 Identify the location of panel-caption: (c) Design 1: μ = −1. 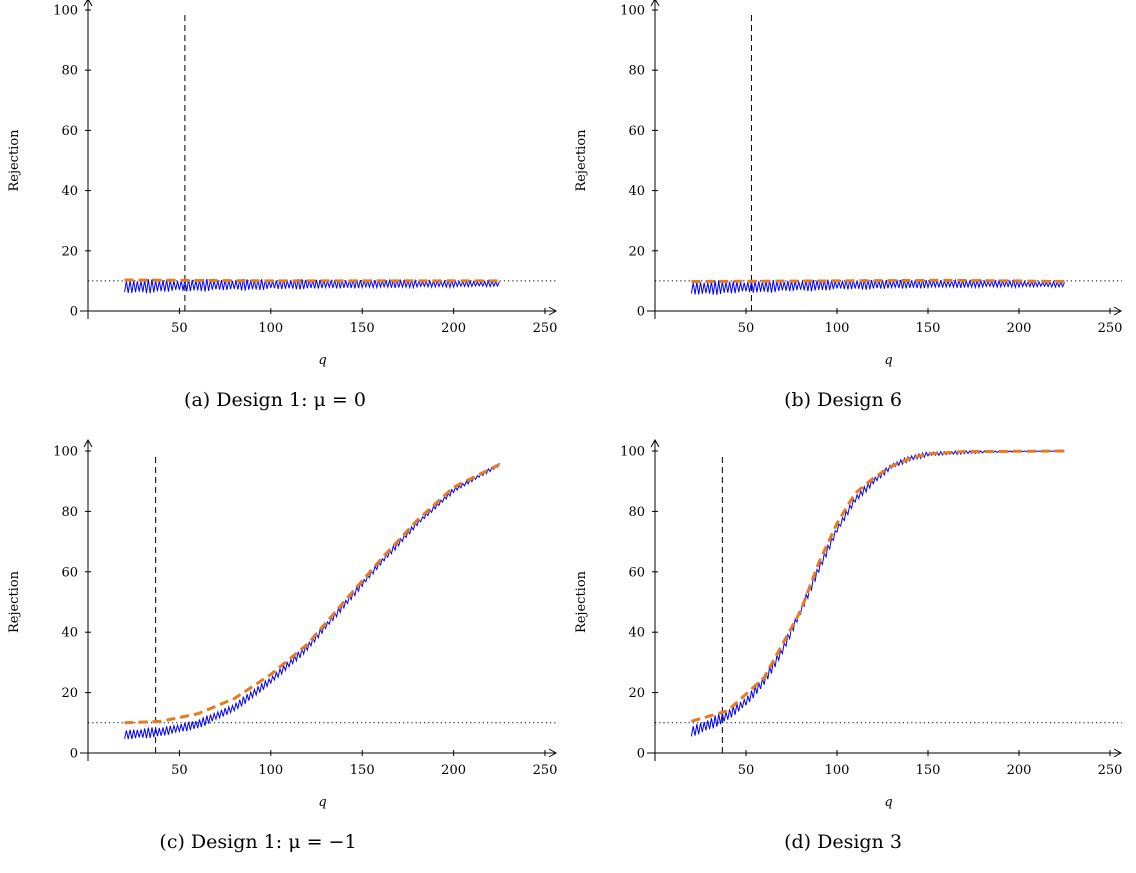
(257, 842).